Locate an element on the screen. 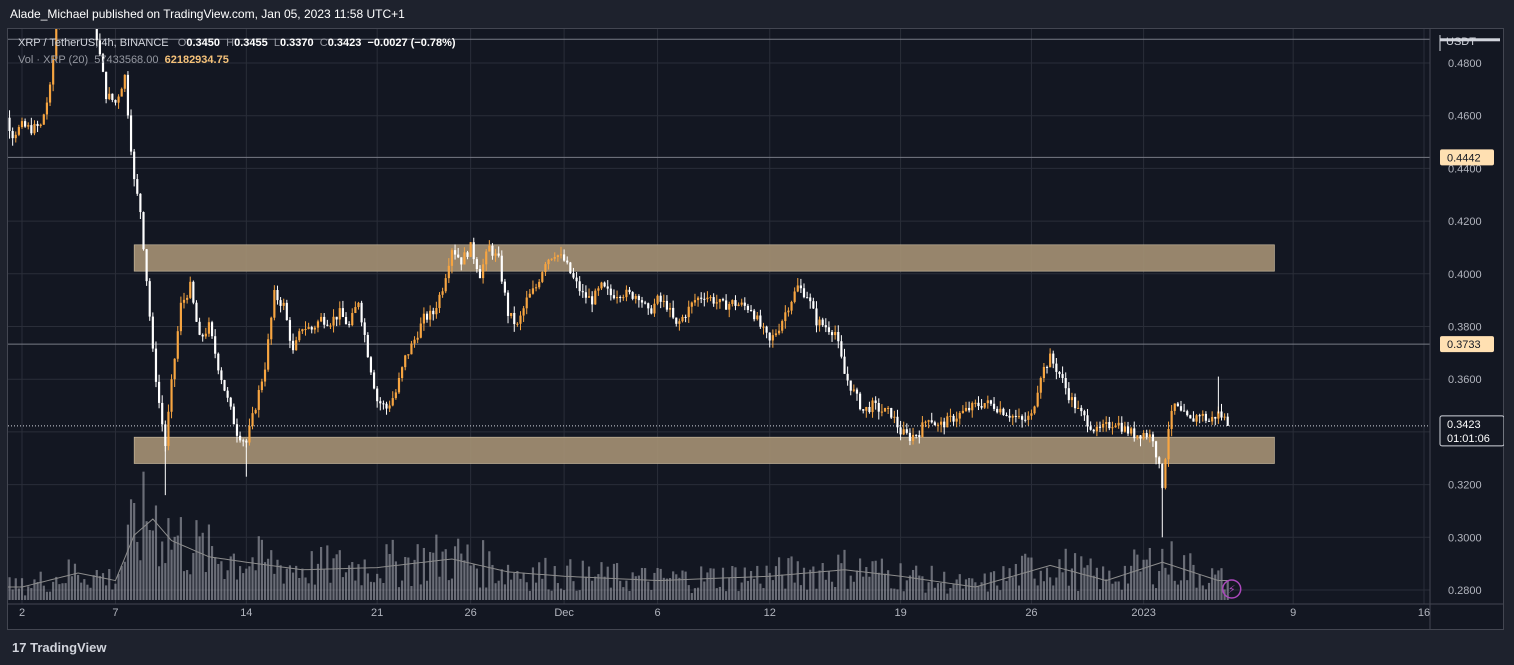 This screenshot has width=1514, height=665. legend-symbol: XRP / TetherUS, 4h, BINANCE is located at coordinates (93, 43).